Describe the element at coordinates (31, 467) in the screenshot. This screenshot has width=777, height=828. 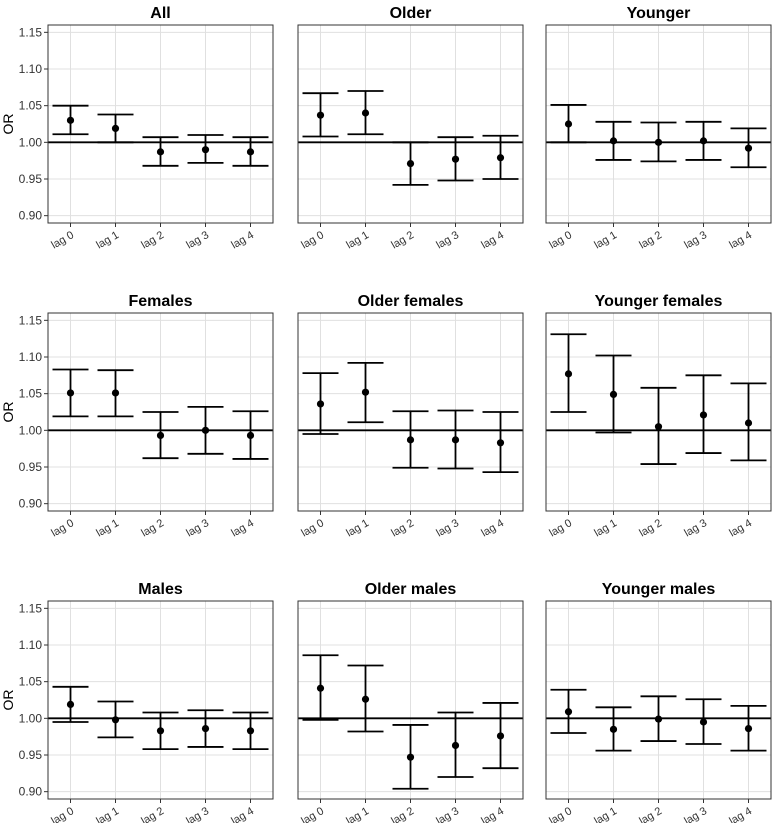
I see `y-tick-label: 0.95` at that location.